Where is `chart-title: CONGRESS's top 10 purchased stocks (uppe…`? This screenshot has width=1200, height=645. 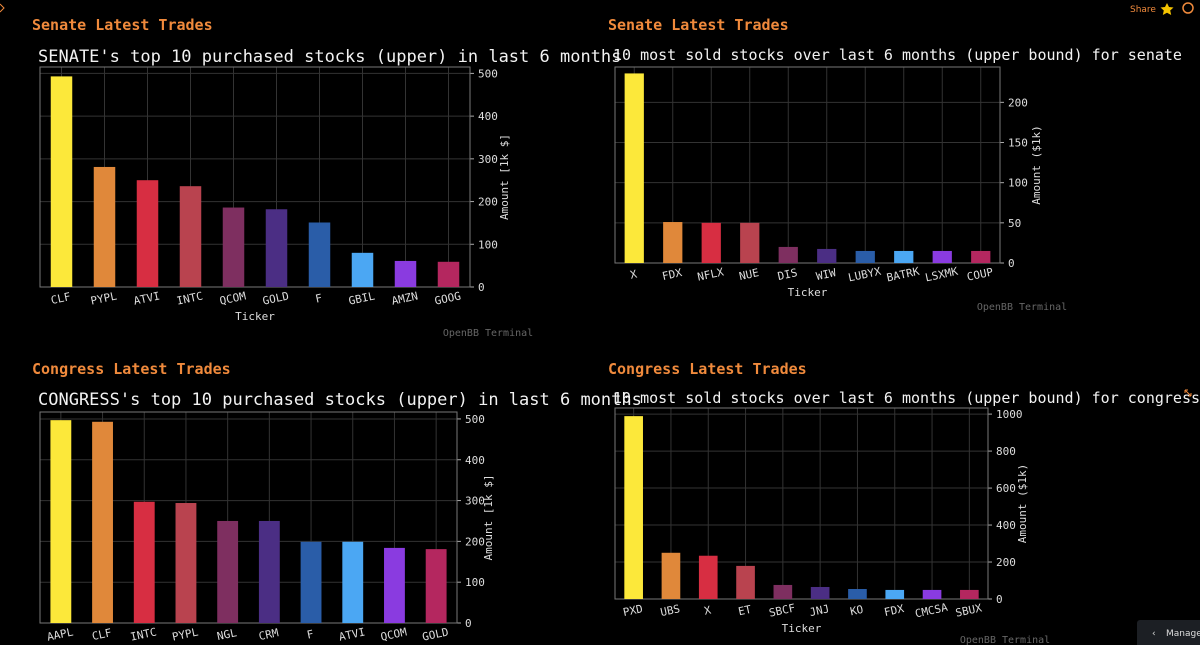
chart-title: CONGRESS's top 10 purchased stocks (uppe… is located at coordinates (340, 400).